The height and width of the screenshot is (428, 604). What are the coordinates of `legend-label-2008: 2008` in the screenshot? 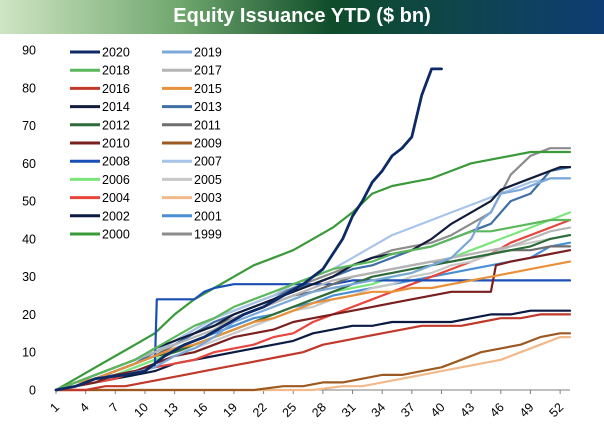 It's located at (116, 162).